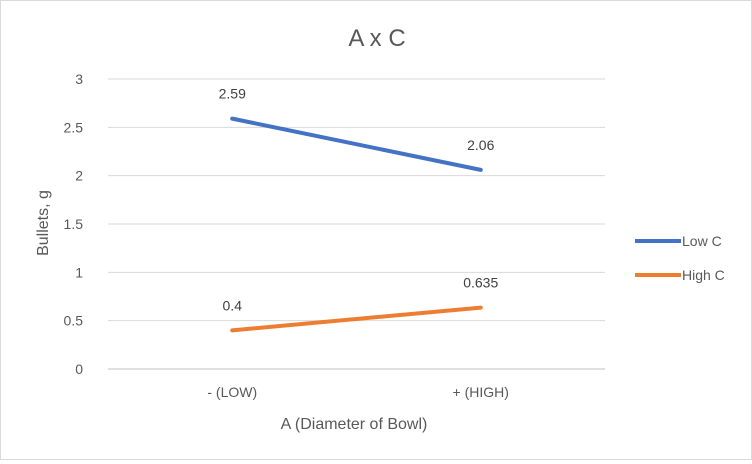 The height and width of the screenshot is (464, 752). I want to click on x-axis-label: A (Diameter of Bowl), so click(354, 424).